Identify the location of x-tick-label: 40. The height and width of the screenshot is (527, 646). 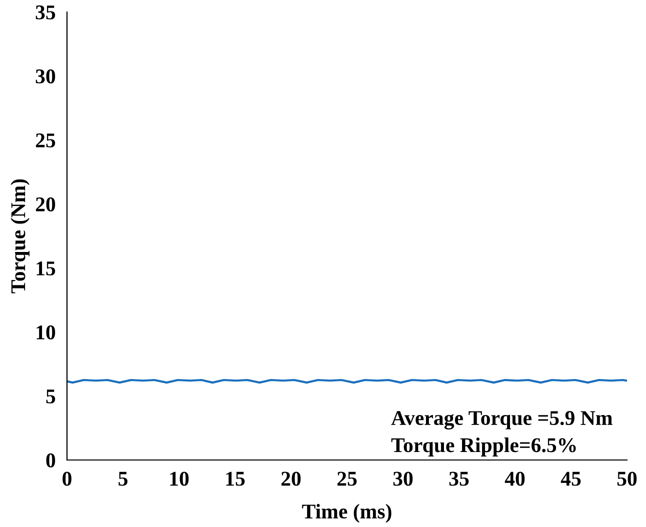
(514, 479).